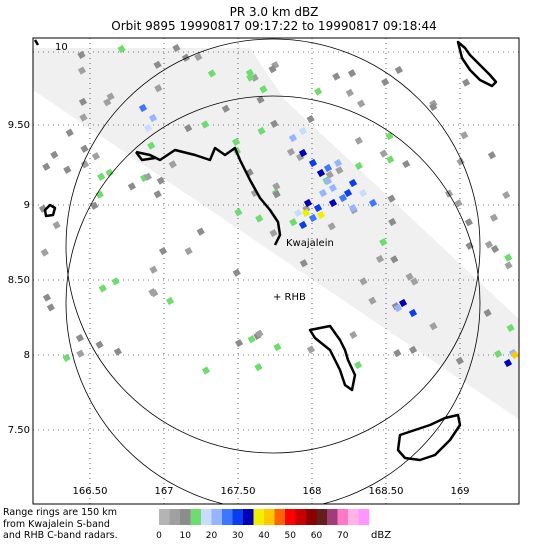 The image size is (548, 548). Describe the element at coordinates (343, 536) in the screenshot. I see `colorbar-tick-label: 70` at that location.